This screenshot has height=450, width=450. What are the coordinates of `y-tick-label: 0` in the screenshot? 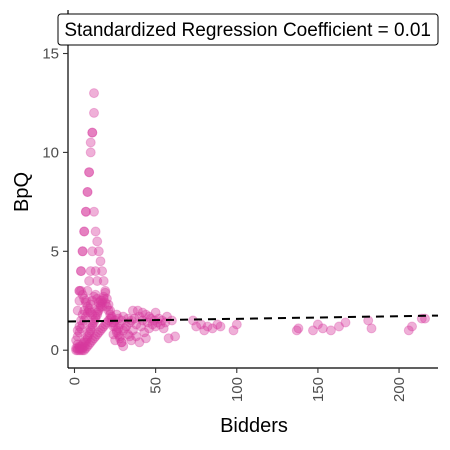 It's located at (55, 350).